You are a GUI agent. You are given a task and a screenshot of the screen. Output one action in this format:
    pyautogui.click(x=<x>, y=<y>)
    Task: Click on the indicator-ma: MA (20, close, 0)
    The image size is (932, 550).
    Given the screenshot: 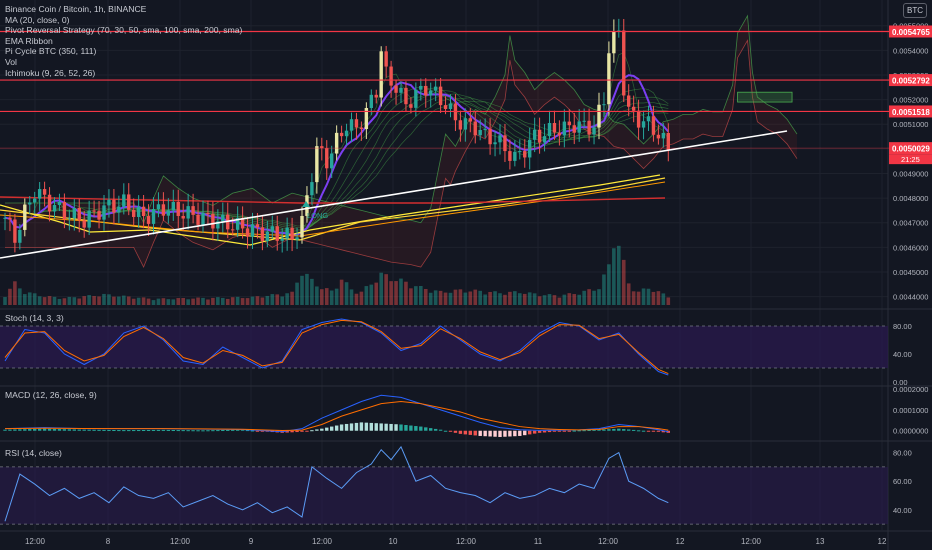 What is the action you would take?
    pyautogui.click(x=37, y=19)
    